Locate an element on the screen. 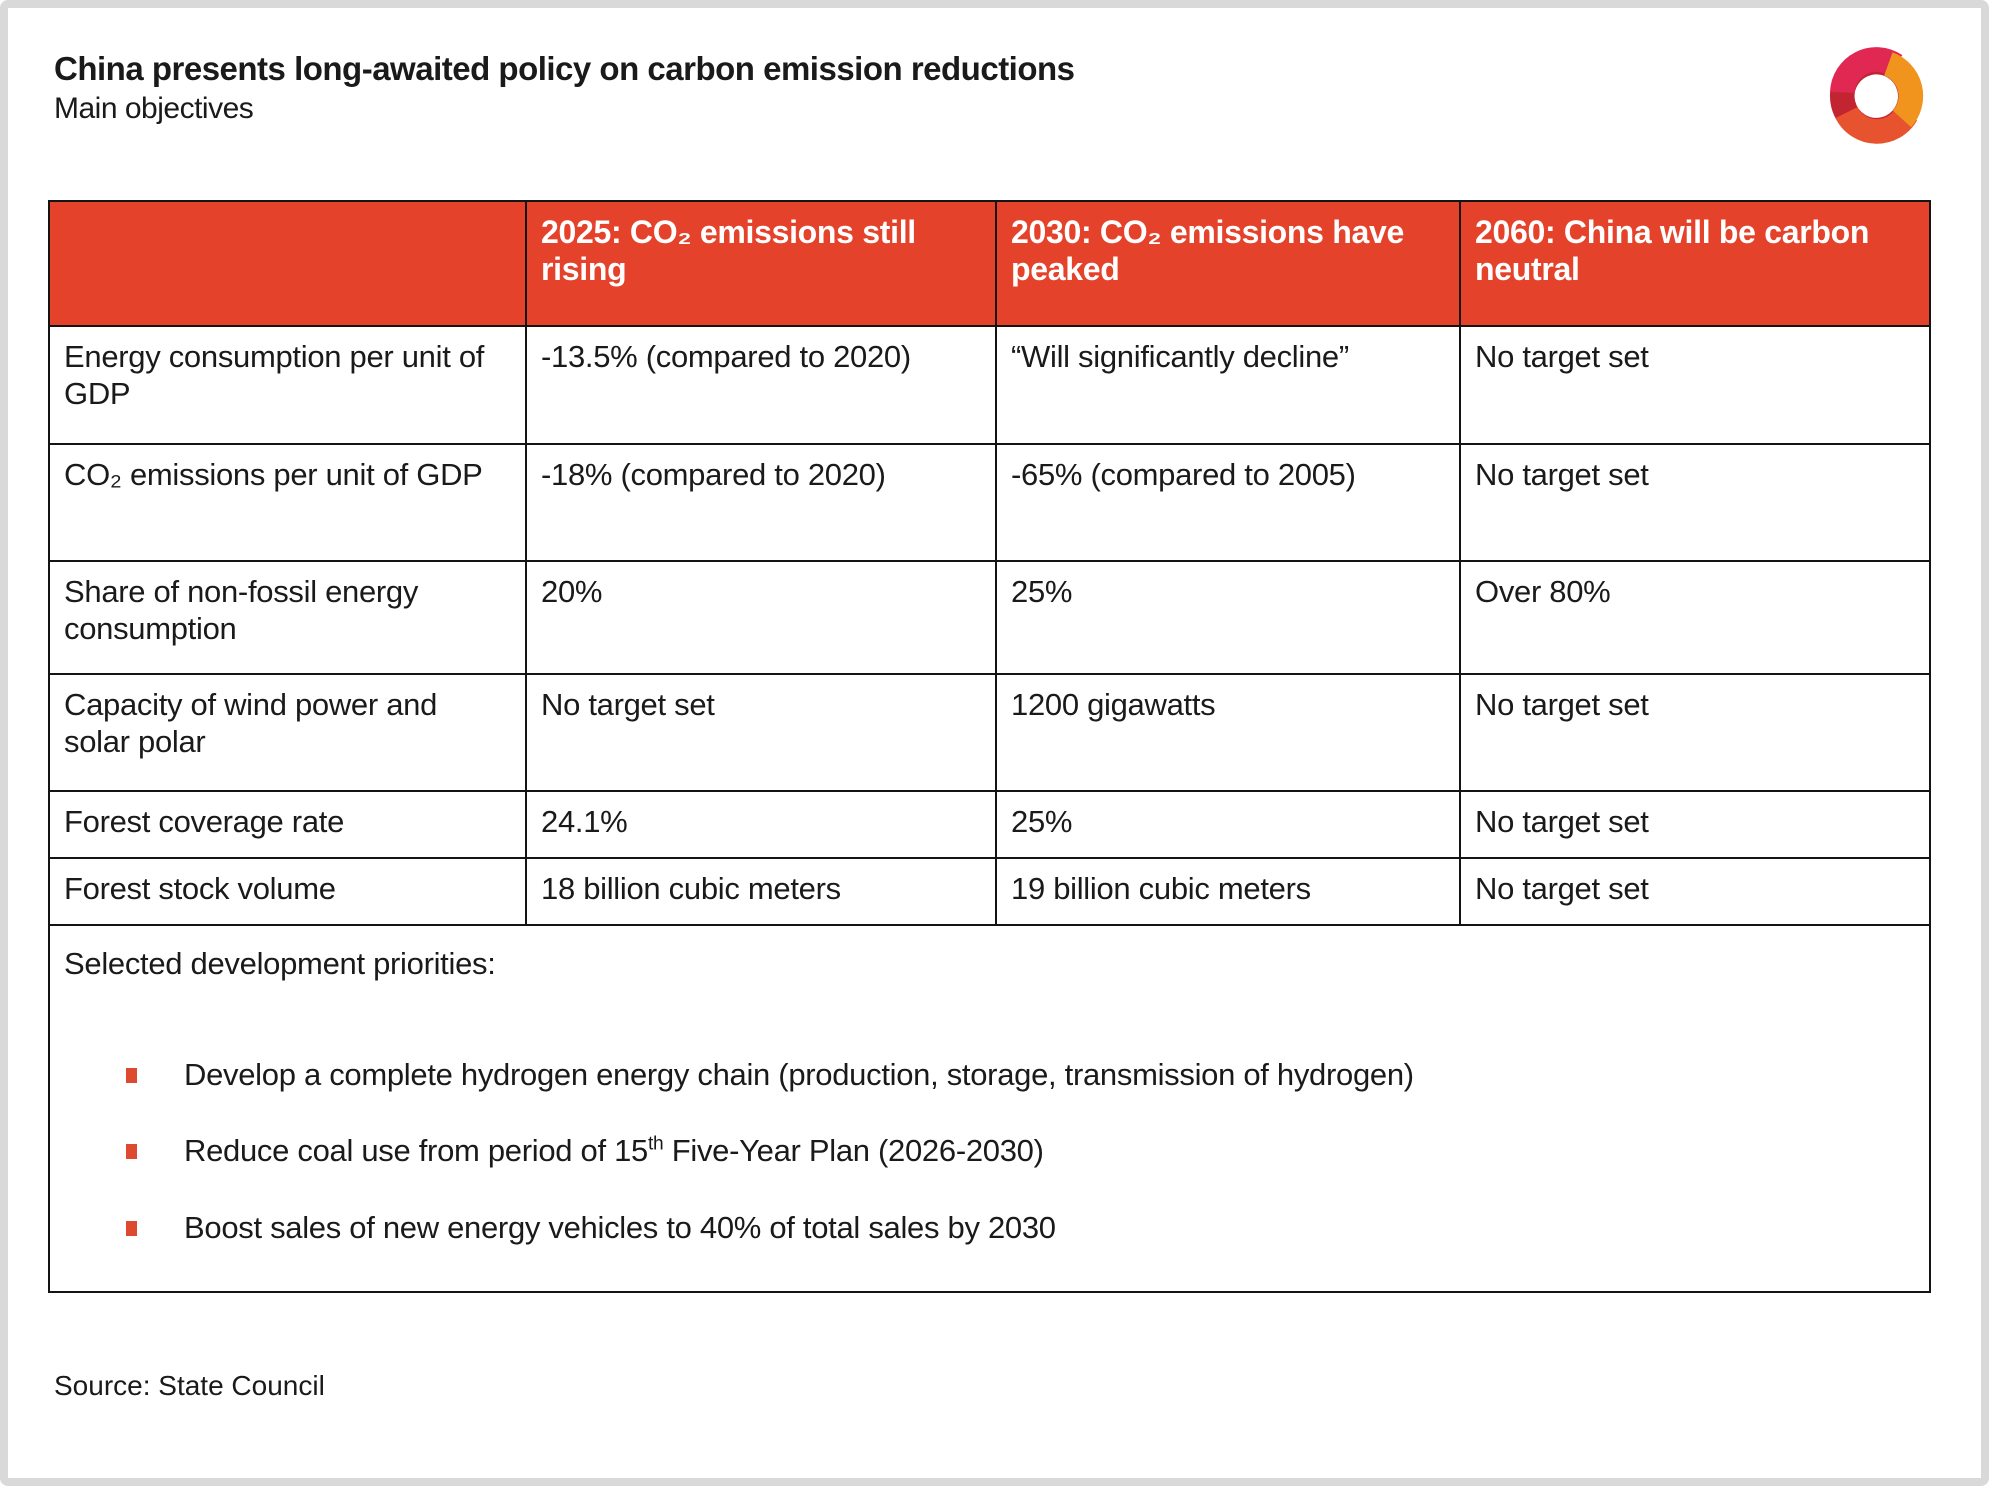 The height and width of the screenshot is (1486, 1989). cell-value: 1200 gigawatts is located at coordinates (1228, 732).